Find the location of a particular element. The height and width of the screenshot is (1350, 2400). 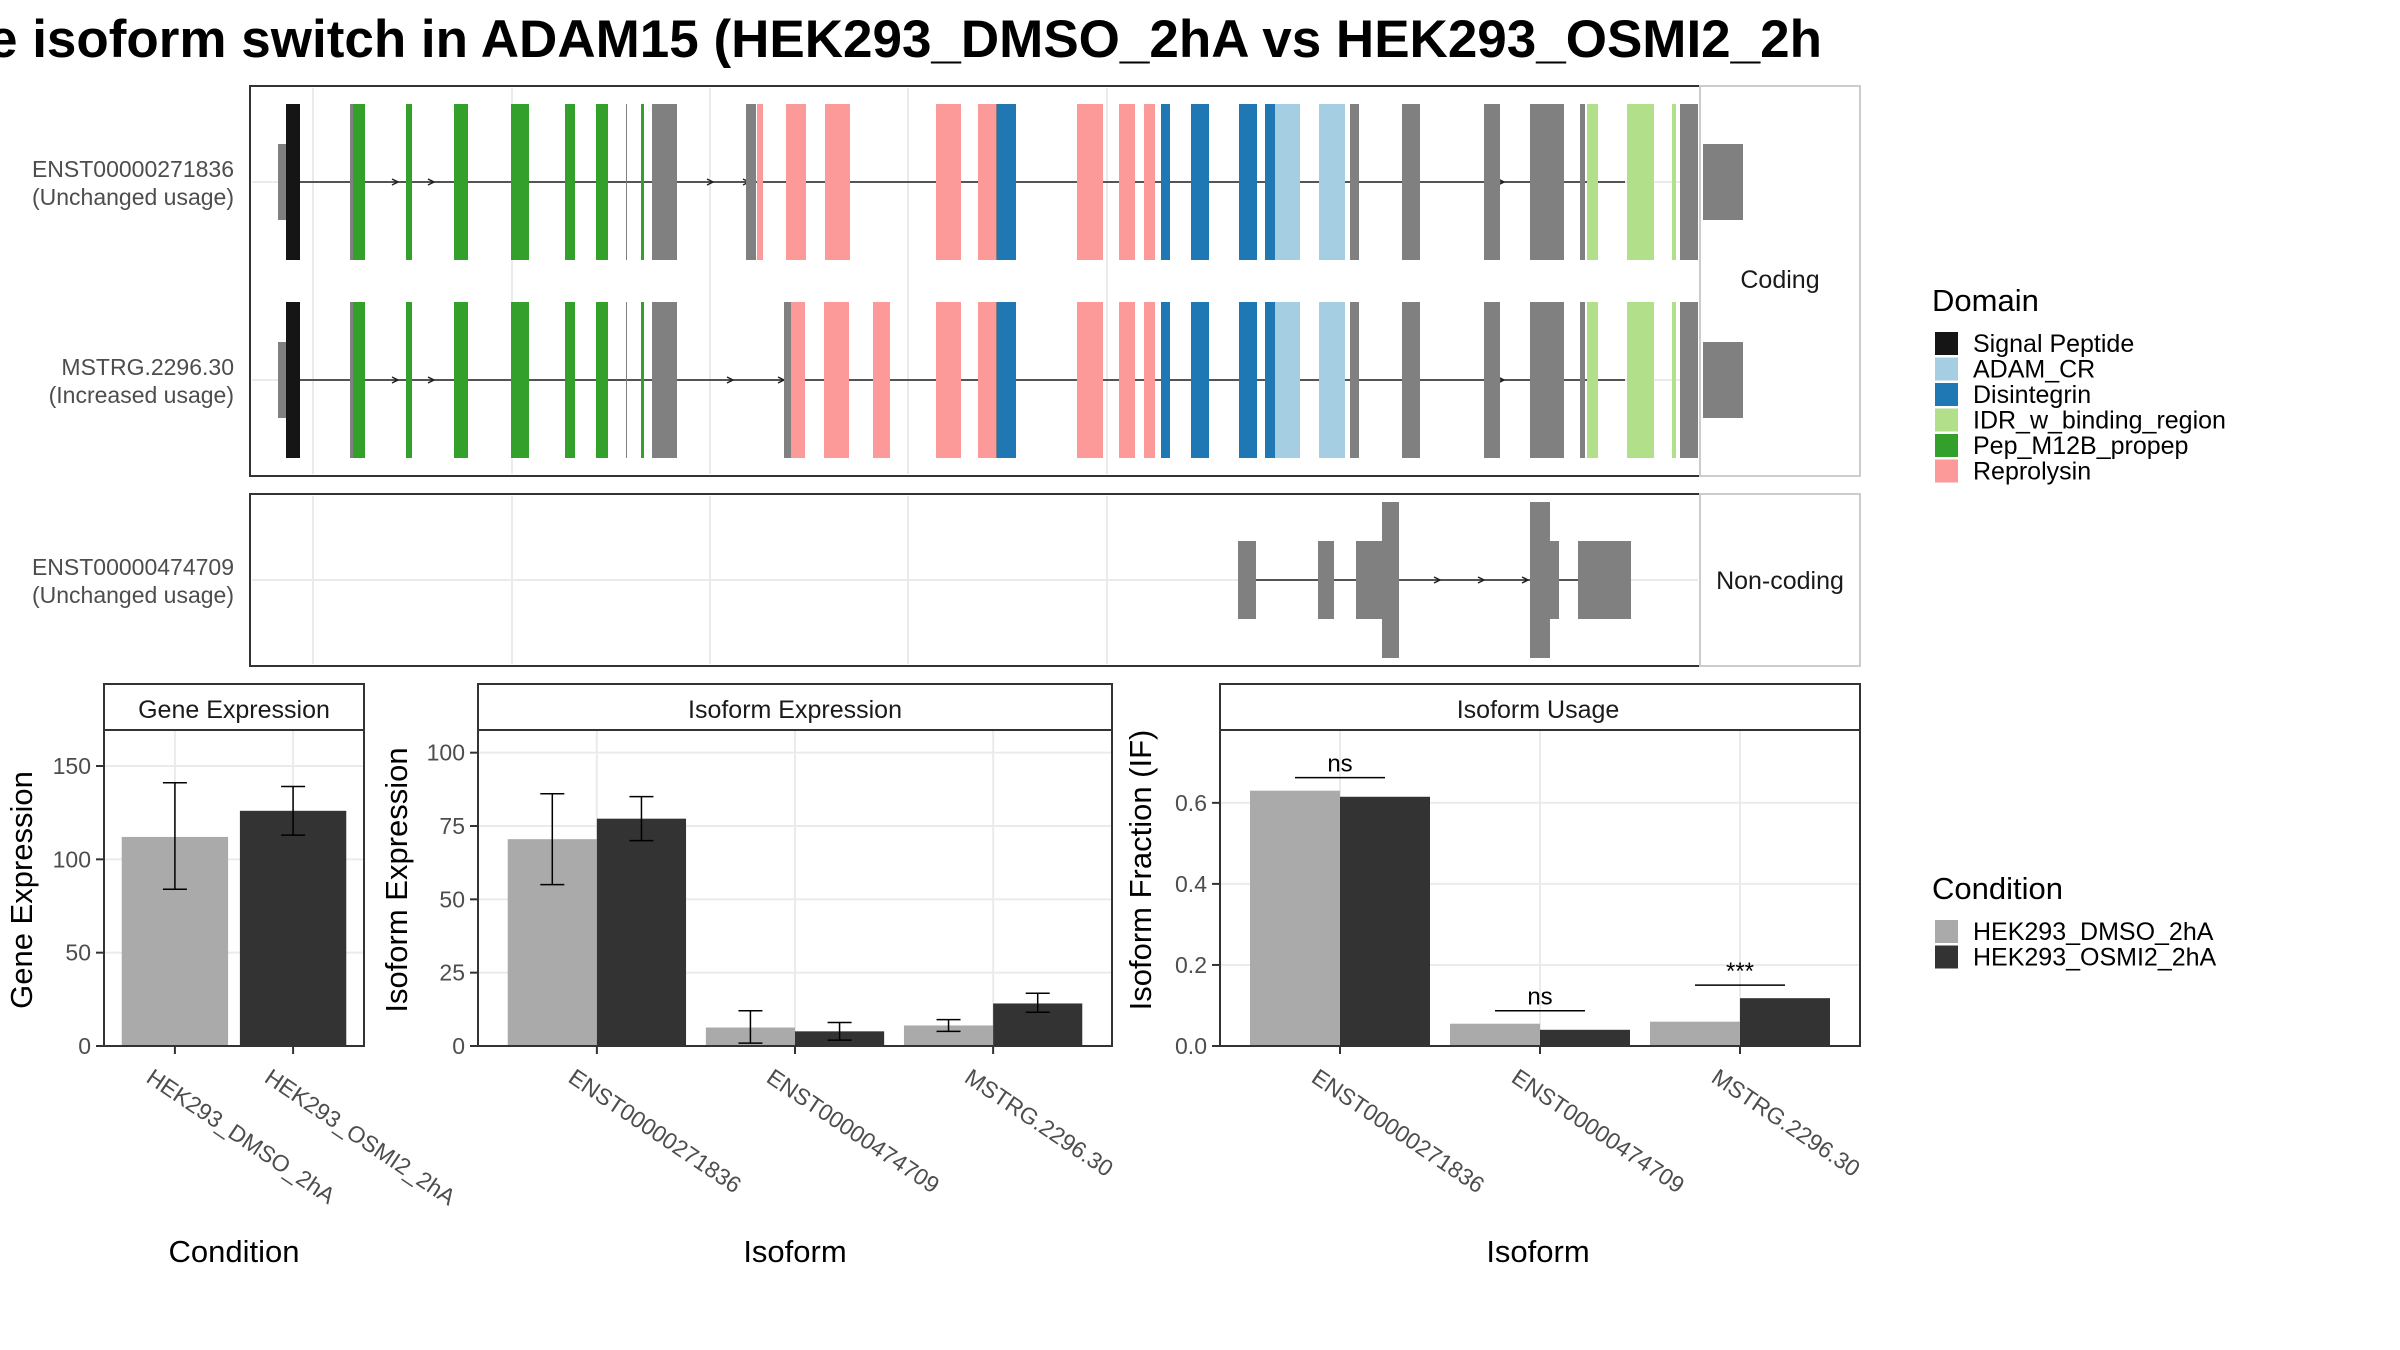

x-tick-label: ENST00000271836 is located at coordinates (655, 1131).